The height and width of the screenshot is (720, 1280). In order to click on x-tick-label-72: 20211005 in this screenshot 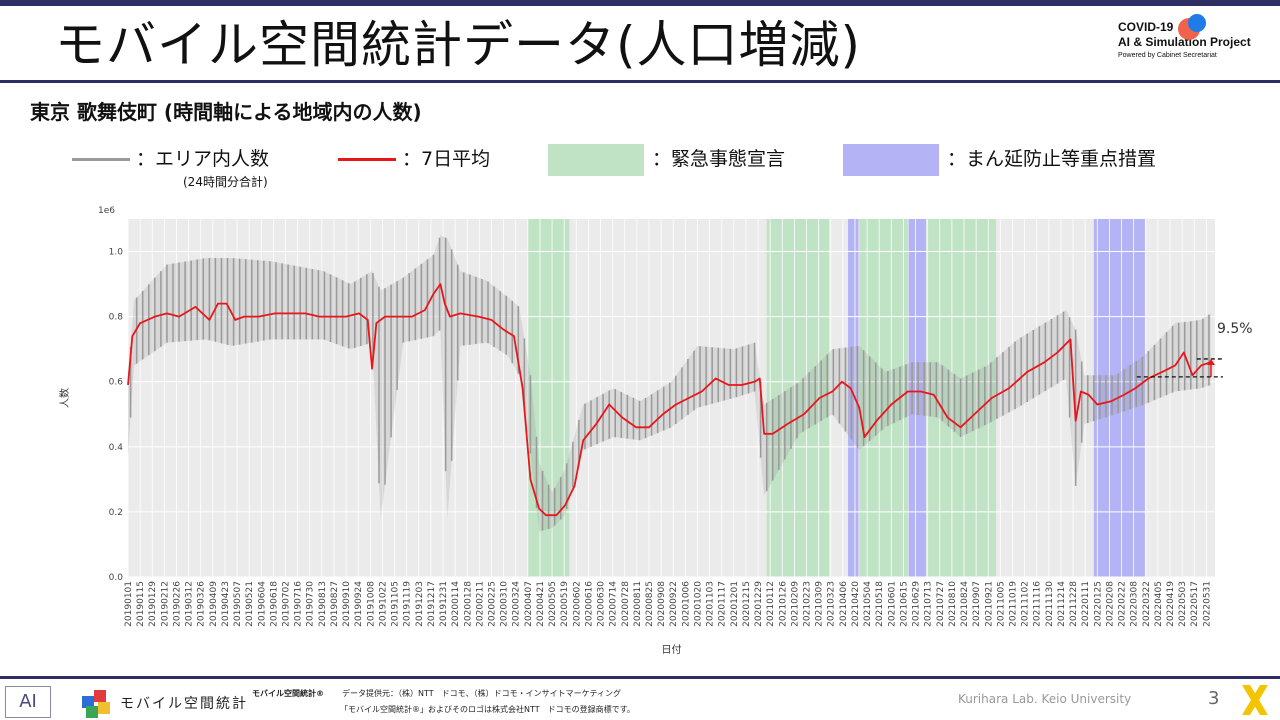, I will do `click(1001, 604)`.